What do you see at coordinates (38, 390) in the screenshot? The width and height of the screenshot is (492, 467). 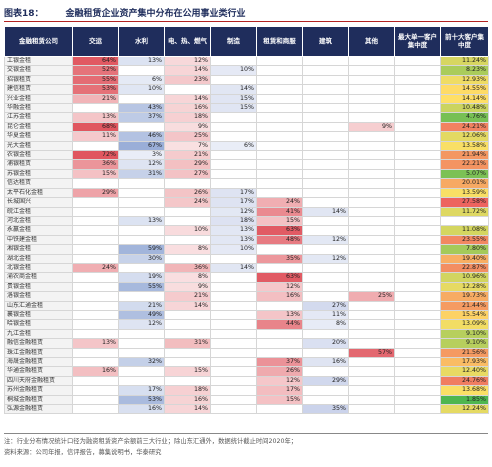 I see `company-name: 苏州金融租赁` at bounding box center [38, 390].